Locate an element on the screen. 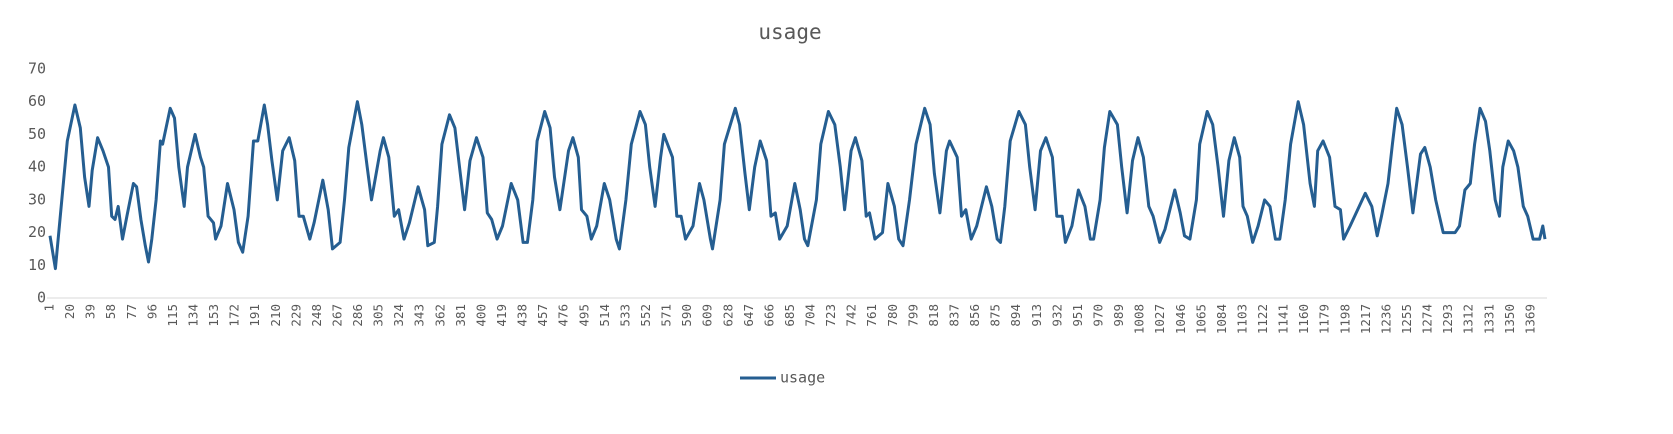  x-tick-label: 533 is located at coordinates (624, 315).